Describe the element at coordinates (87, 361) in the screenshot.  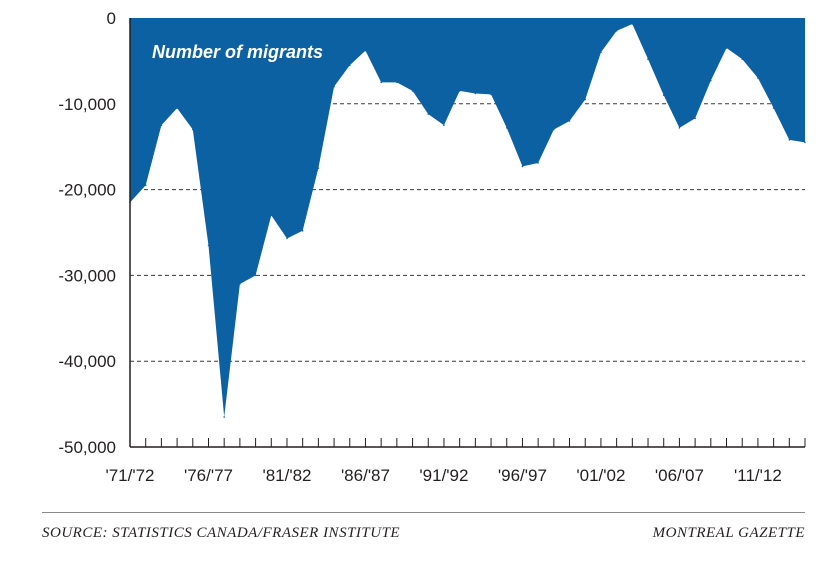
I see `y-tick-label: -40,000` at that location.